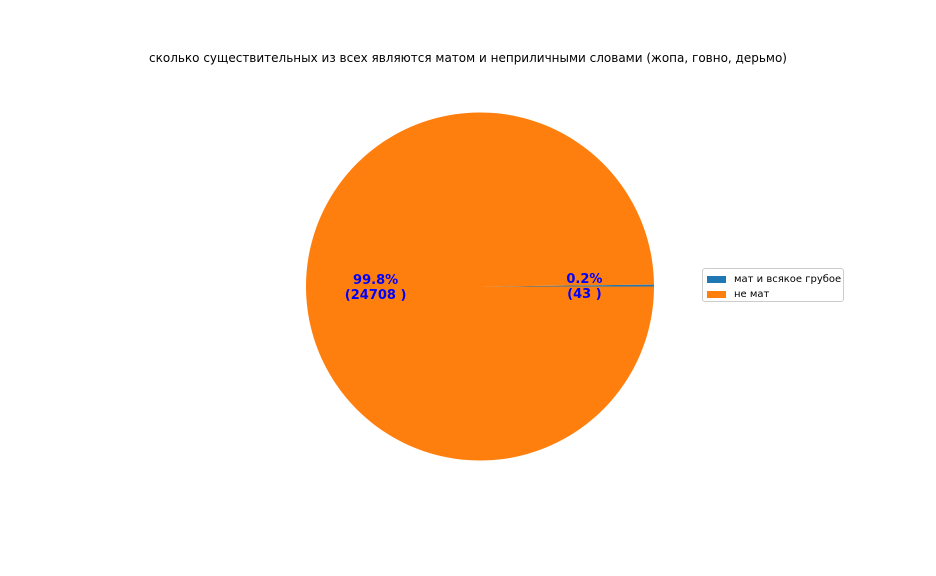 The width and height of the screenshot is (936, 576). I want to click on legend-item-ne-mat: не мат, so click(738, 294).